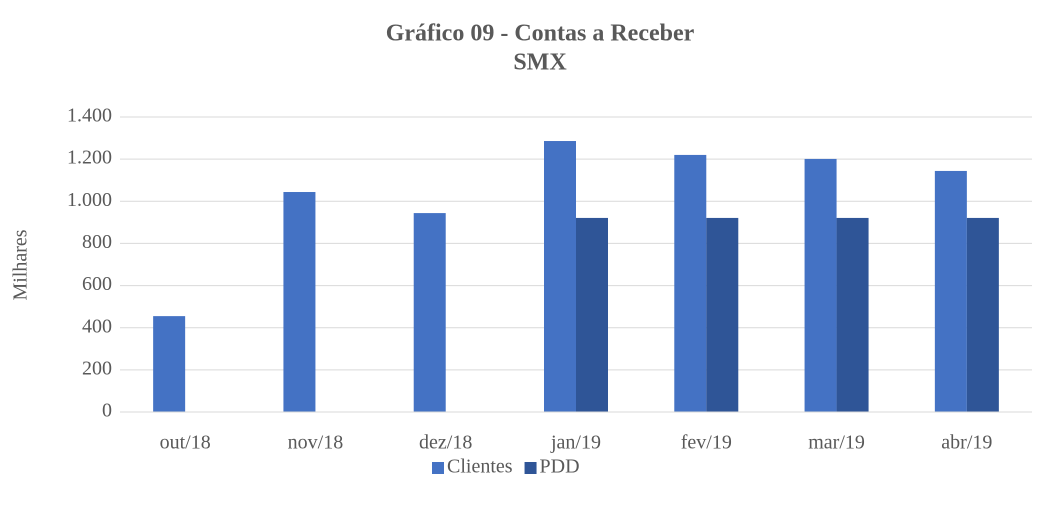  Describe the element at coordinates (89, 158) in the screenshot. I see `y-tick-label: 1.200` at that location.